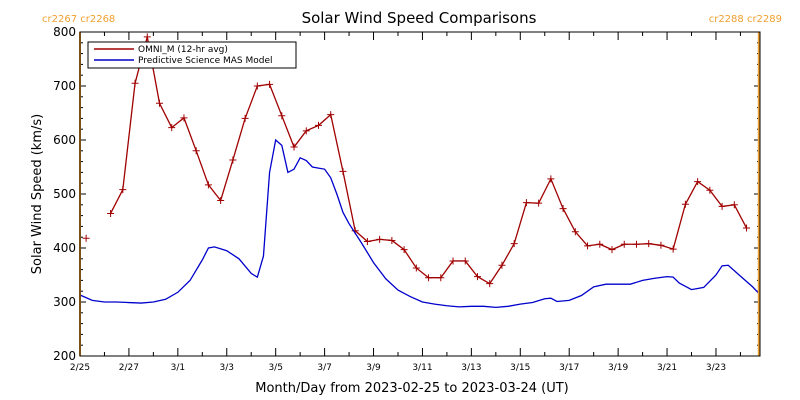  I want to click on y-tick-label: 700, so click(64, 86).